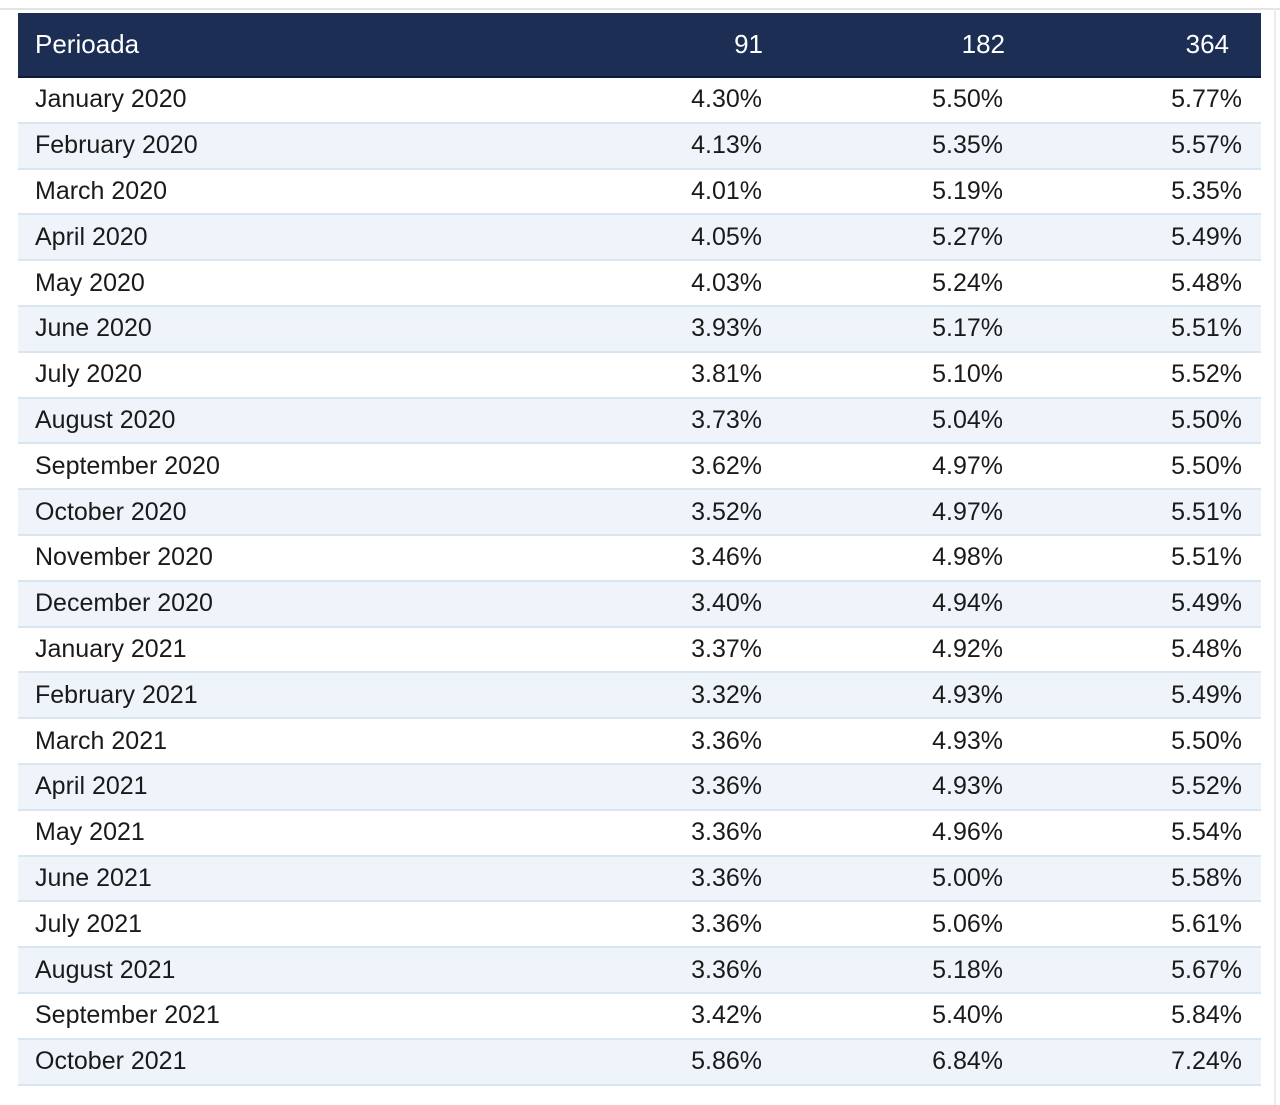 Image resolution: width=1280 pixels, height=1105 pixels. What do you see at coordinates (640, 9) in the screenshot?
I see `top-divider` at bounding box center [640, 9].